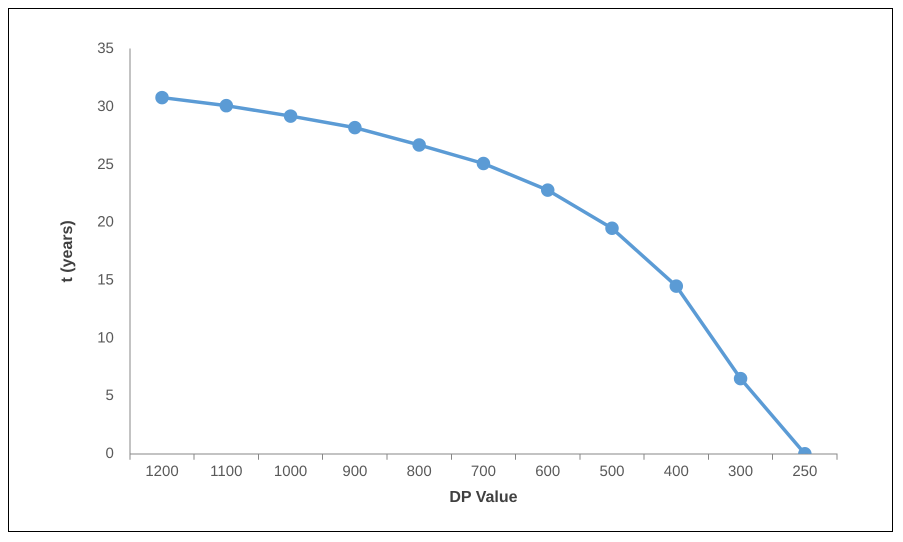 The image size is (903, 542). Describe the element at coordinates (676, 471) in the screenshot. I see `x-tick-label: 400` at that location.